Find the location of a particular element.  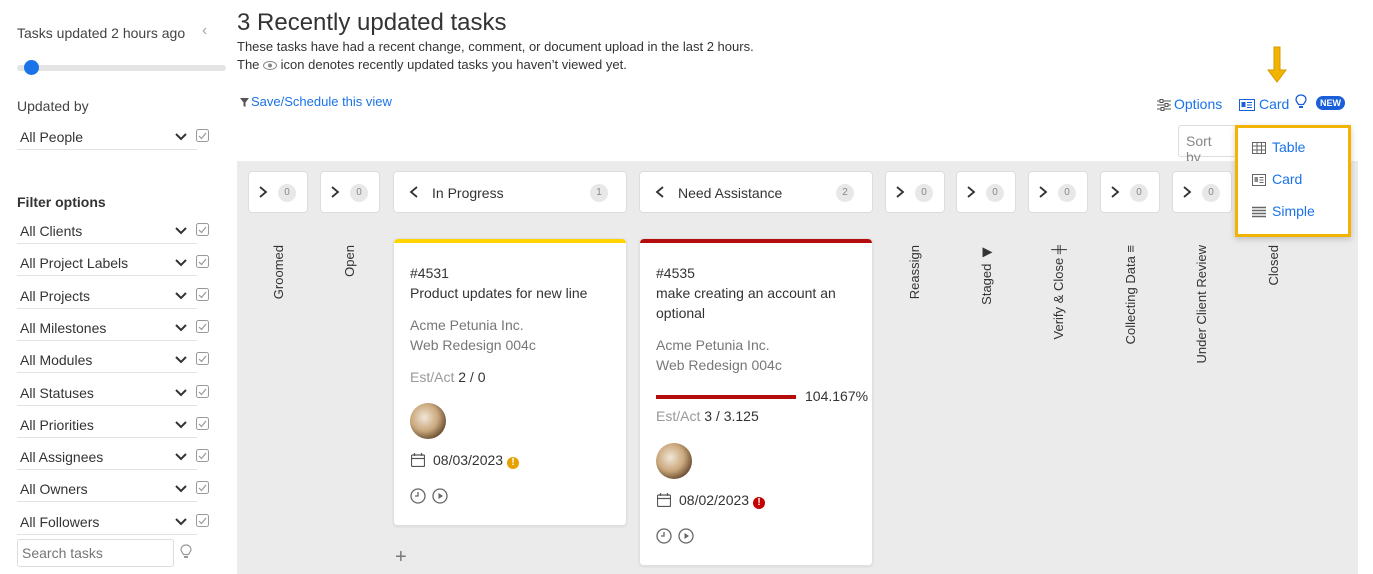

view-option-table-label: Table is located at coordinates (1289, 147).